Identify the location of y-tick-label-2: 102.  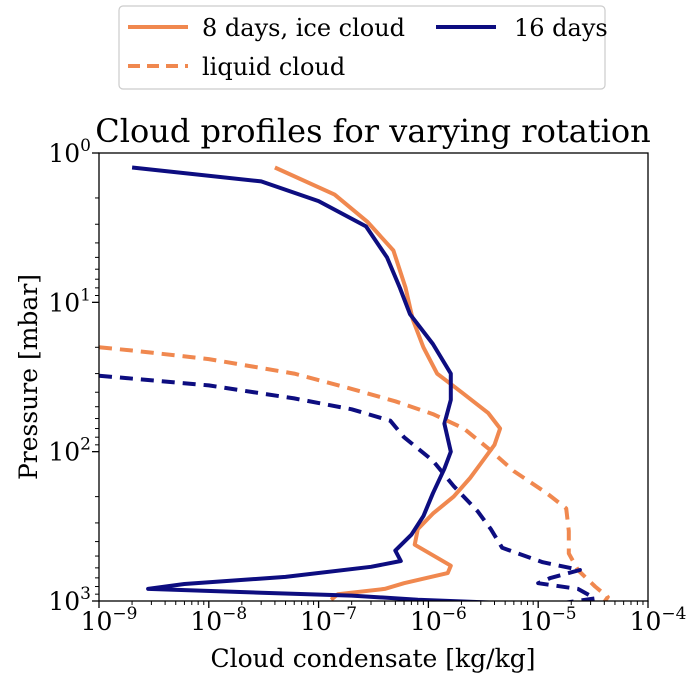
(69, 451).